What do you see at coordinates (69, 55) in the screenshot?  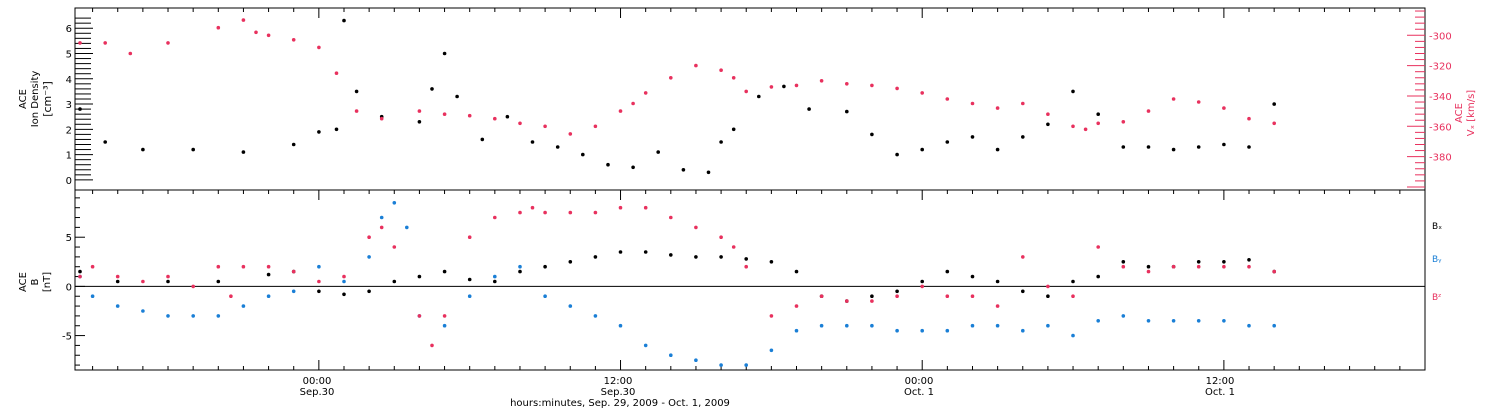 I see `density-tick-label: 5` at bounding box center [69, 55].